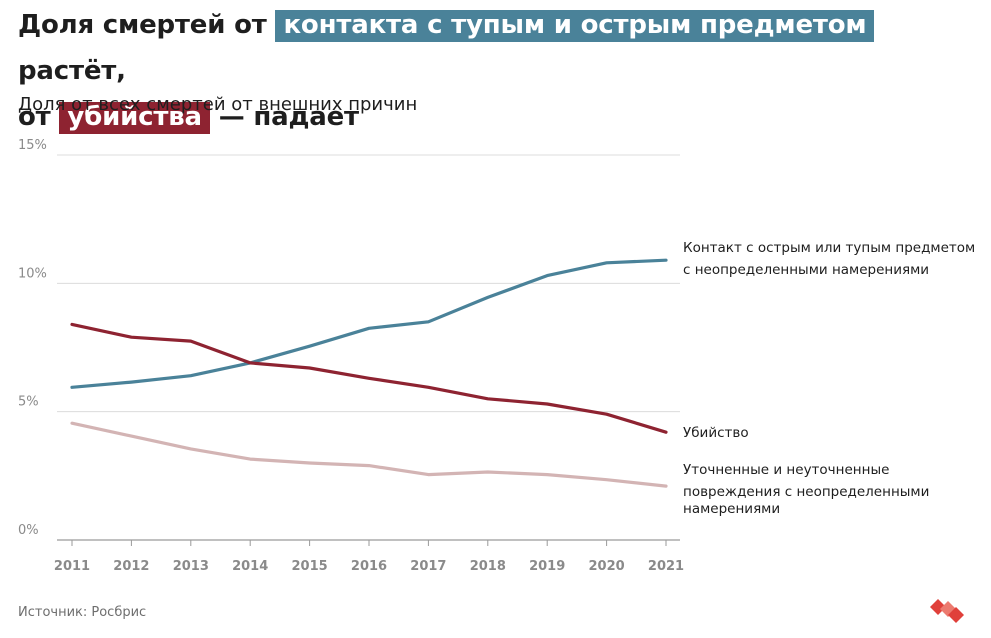  What do you see at coordinates (72, 566) in the screenshot?
I see `x-tick-label: 2011` at bounding box center [72, 566].